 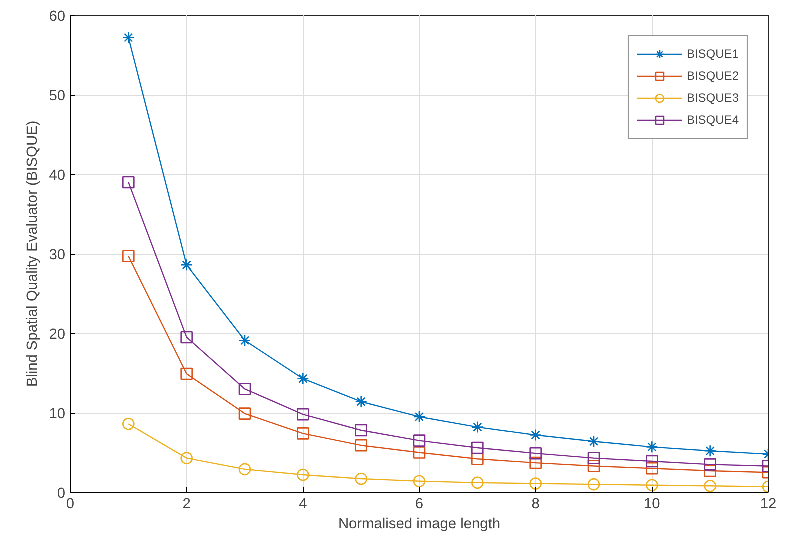 What do you see at coordinates (536, 504) in the screenshot?
I see `x-tick-label: 8` at bounding box center [536, 504].